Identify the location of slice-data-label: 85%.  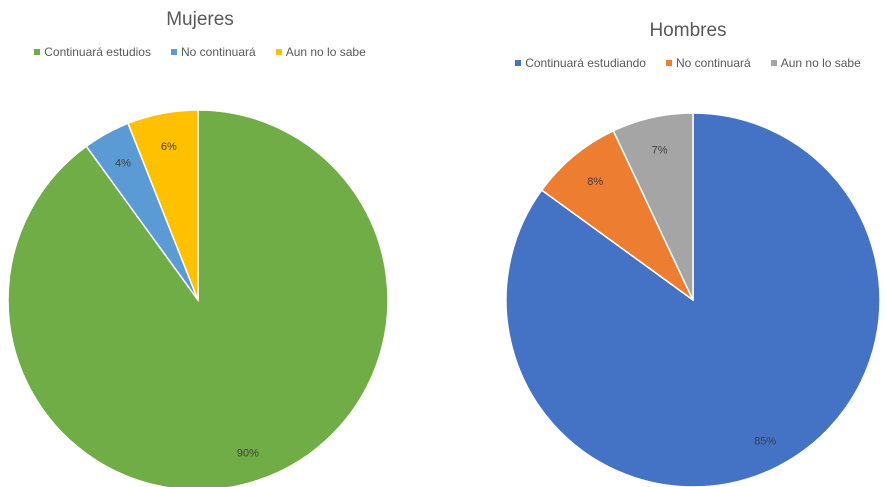
(765, 442).